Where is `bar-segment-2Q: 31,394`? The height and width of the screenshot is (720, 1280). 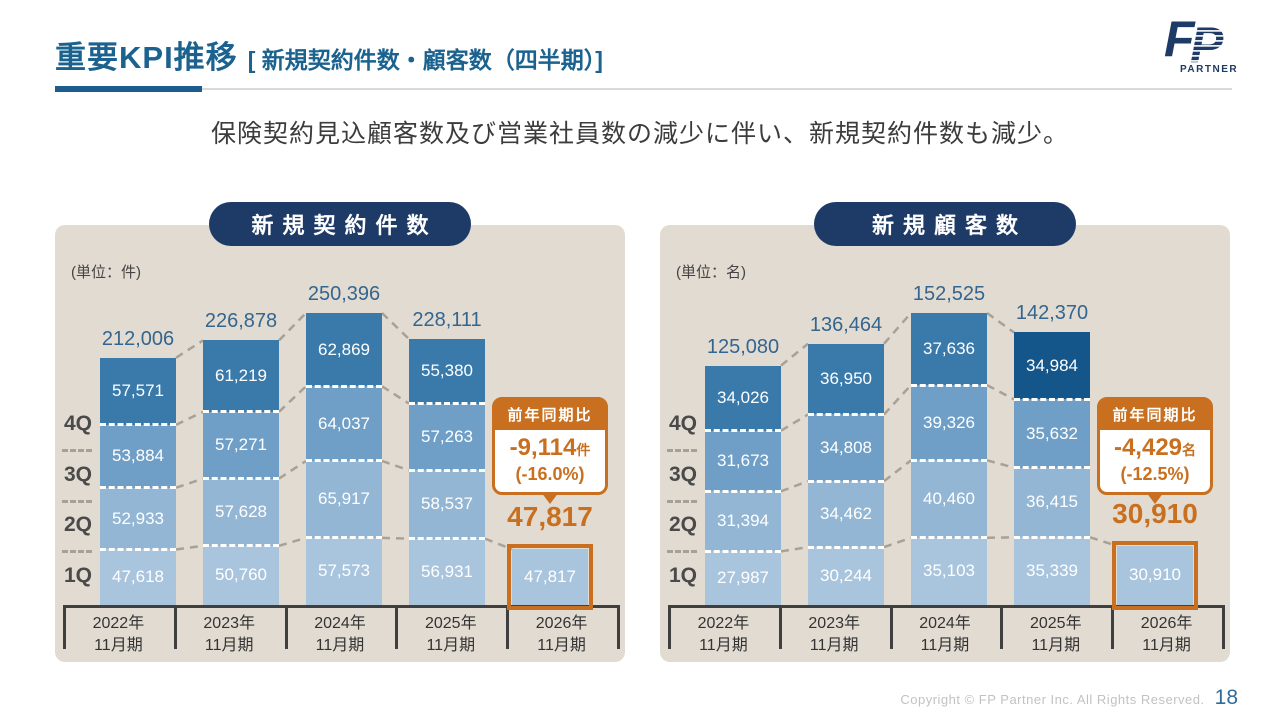 bar-segment-2Q: 31,394 is located at coordinates (743, 521).